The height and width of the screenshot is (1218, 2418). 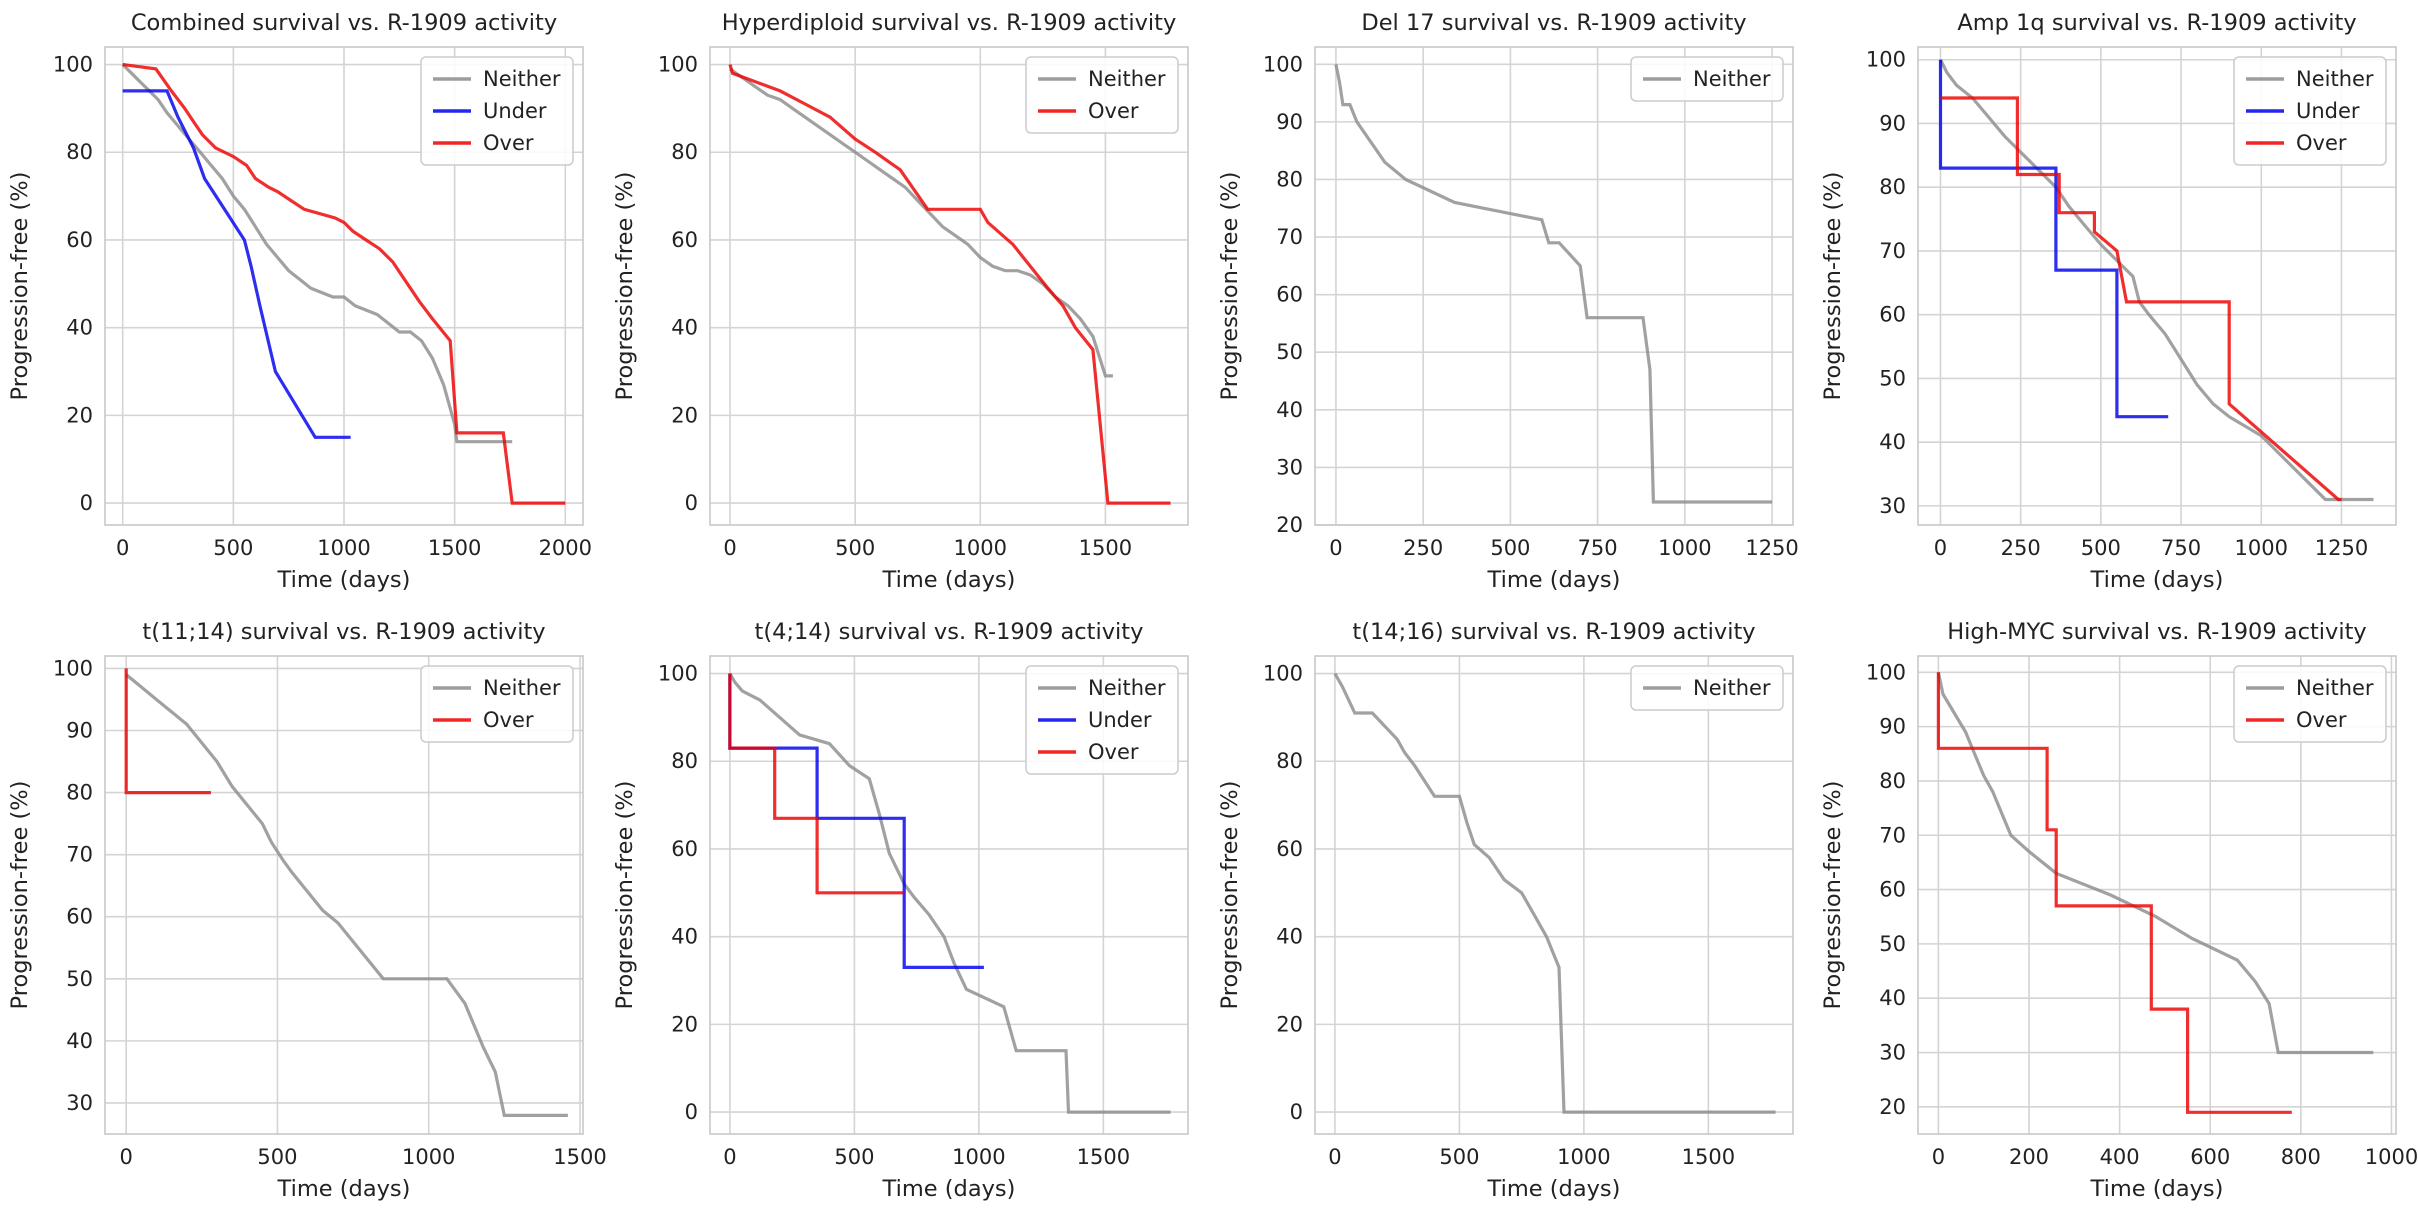 What do you see at coordinates (949, 632) in the screenshot?
I see `chart-title: t(4;14) survival vs. R-1909 activity` at bounding box center [949, 632].